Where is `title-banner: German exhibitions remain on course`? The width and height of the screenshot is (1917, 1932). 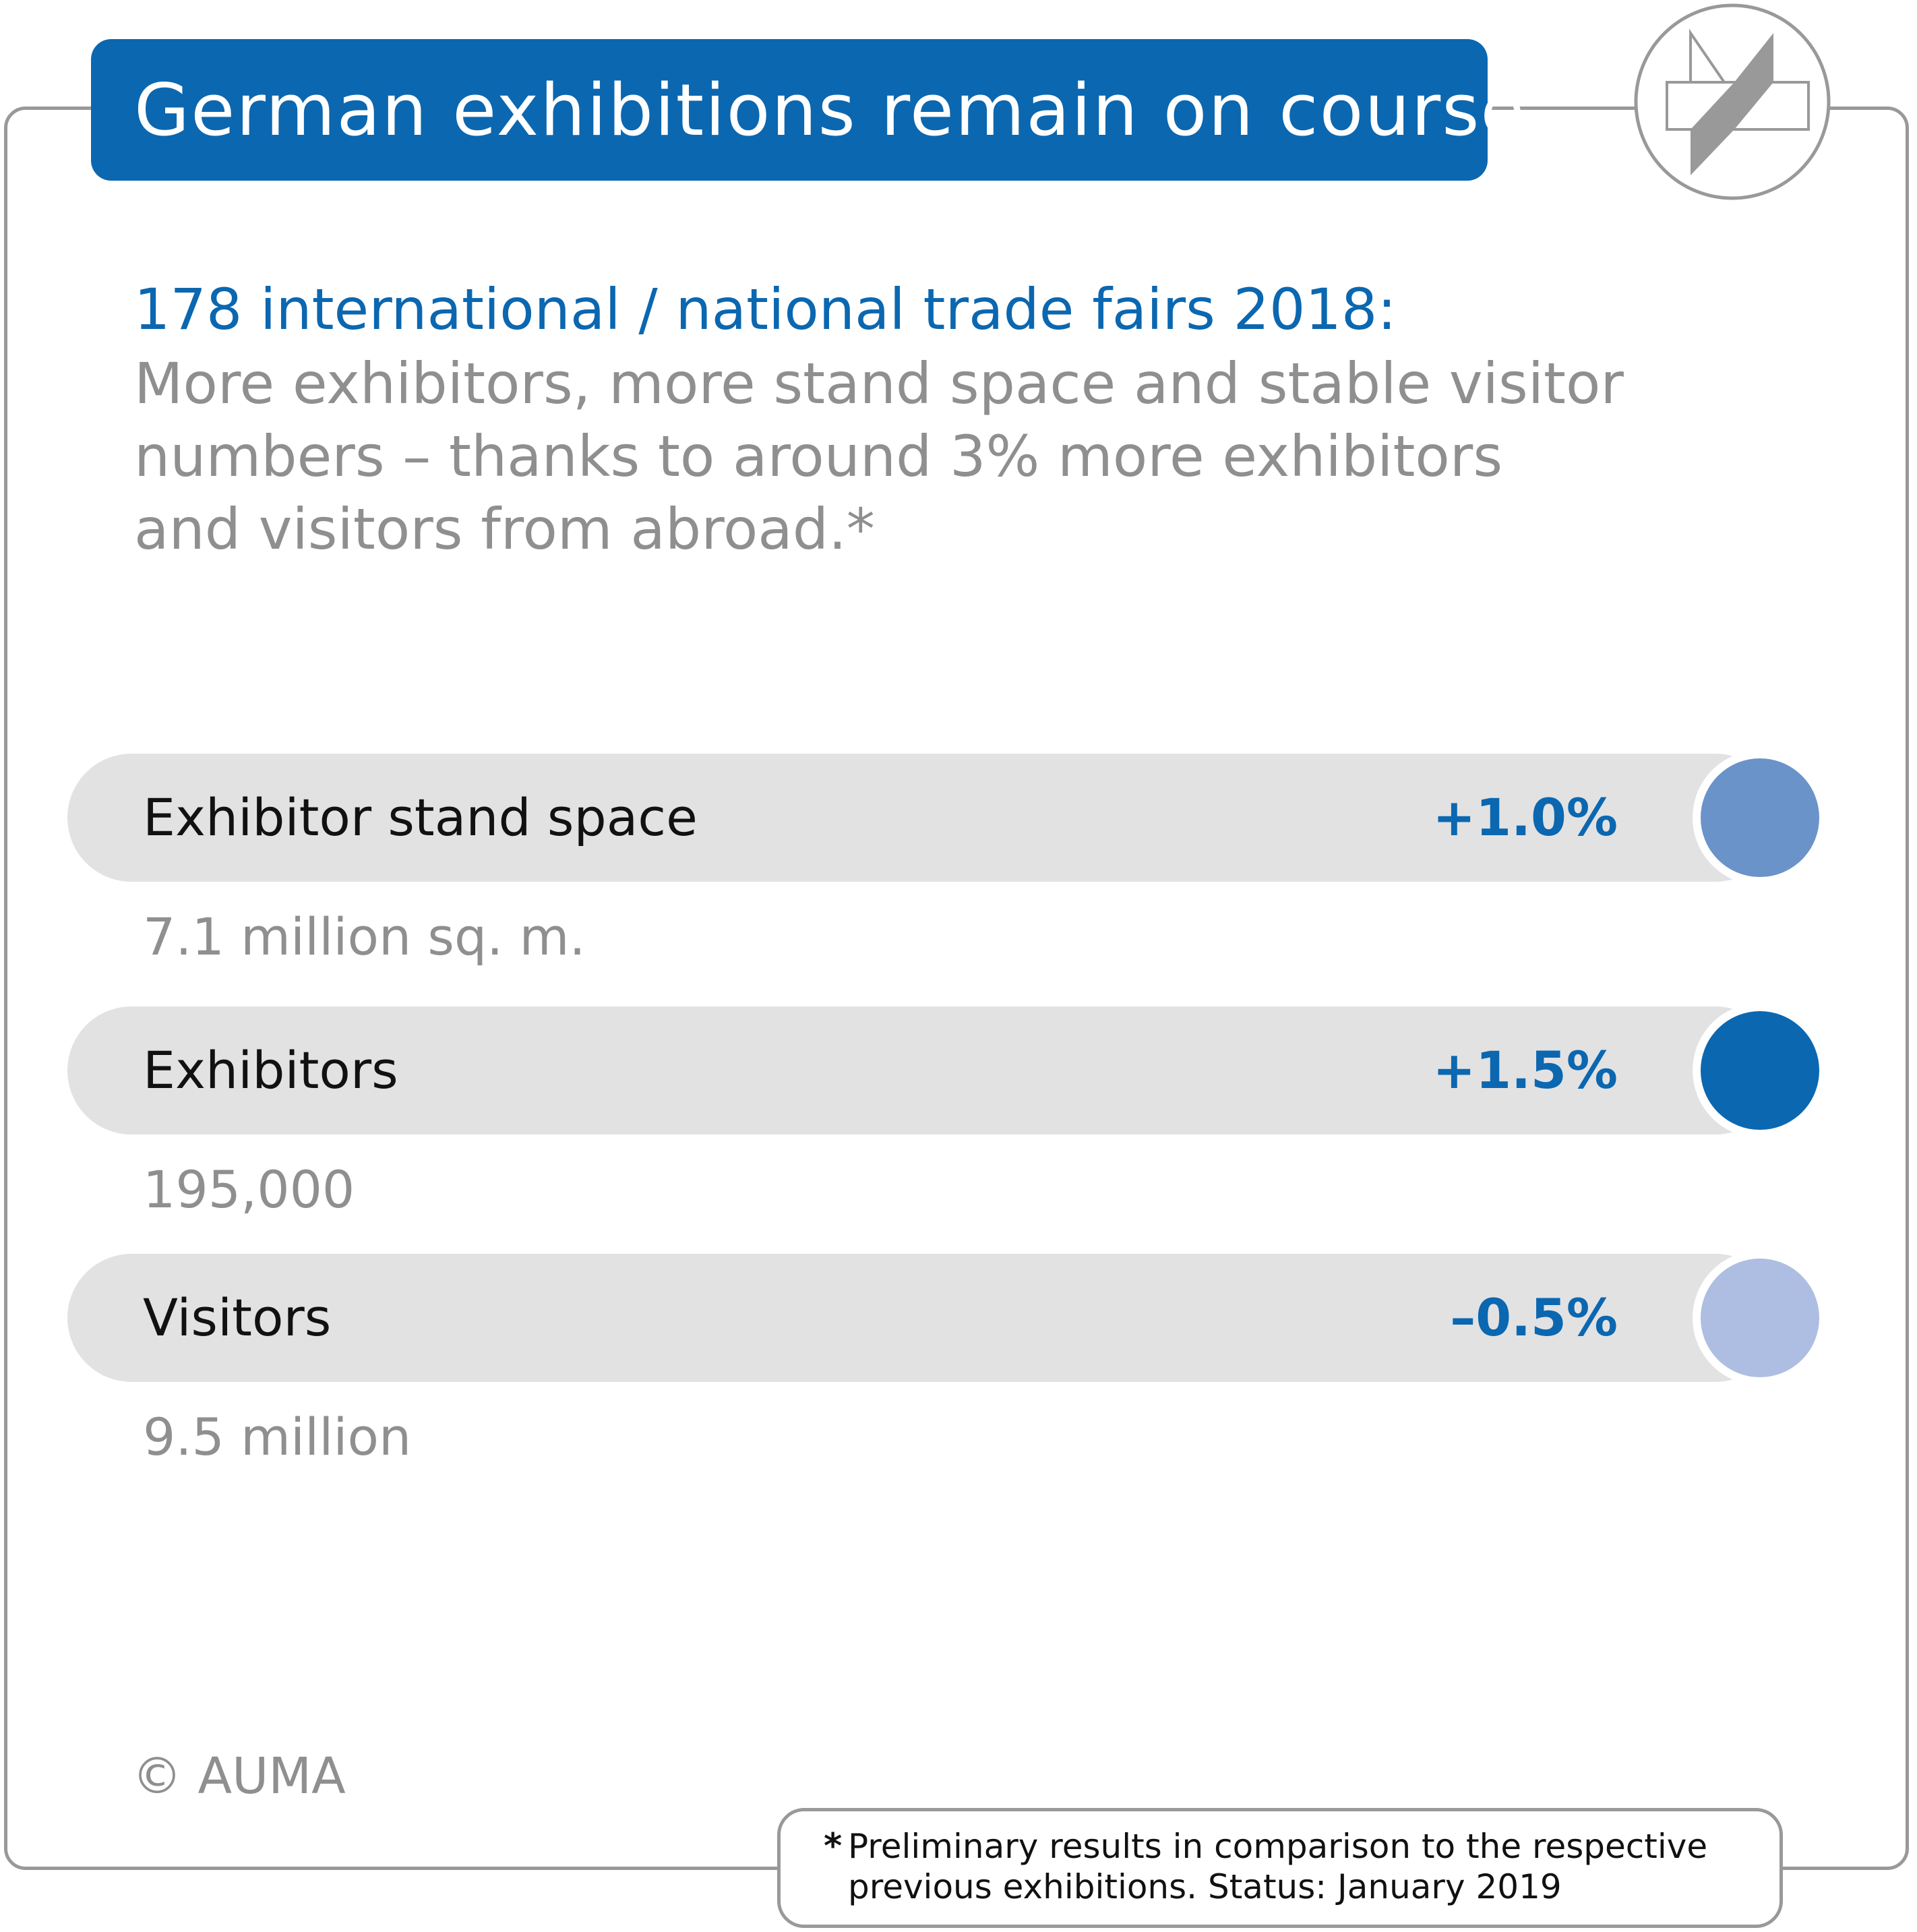
title-banner: German exhibitions remain on course is located at coordinates (808, 110).